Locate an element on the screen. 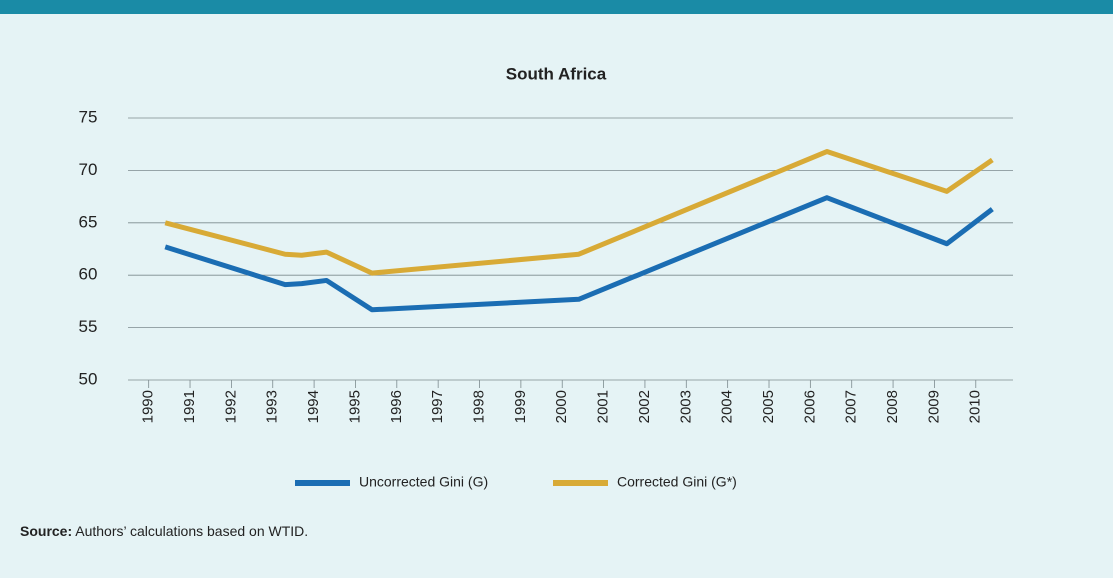 The width and height of the screenshot is (1113, 578). top-bar is located at coordinates (556, 7).